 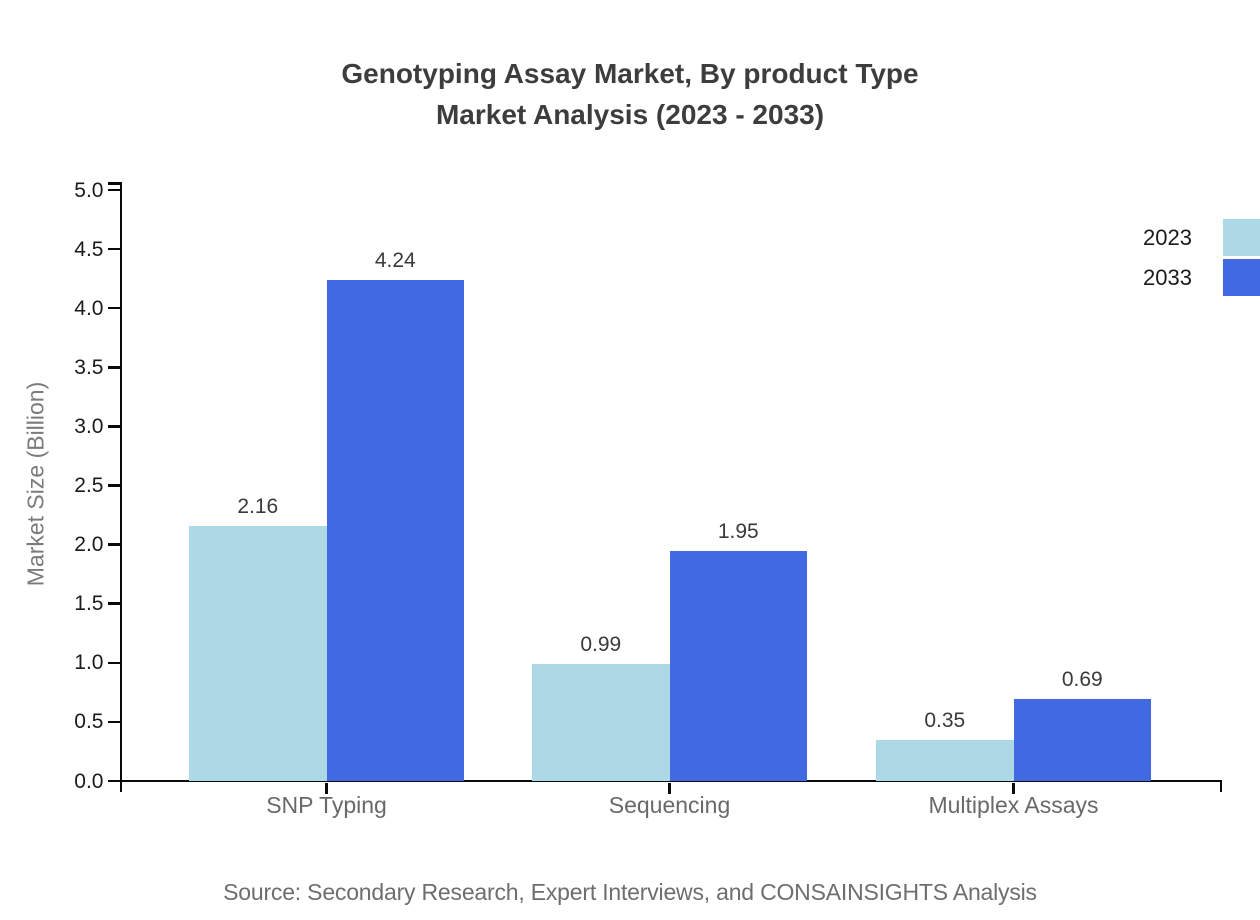 I want to click on y-tick-label: 1.5, so click(x=89, y=604).